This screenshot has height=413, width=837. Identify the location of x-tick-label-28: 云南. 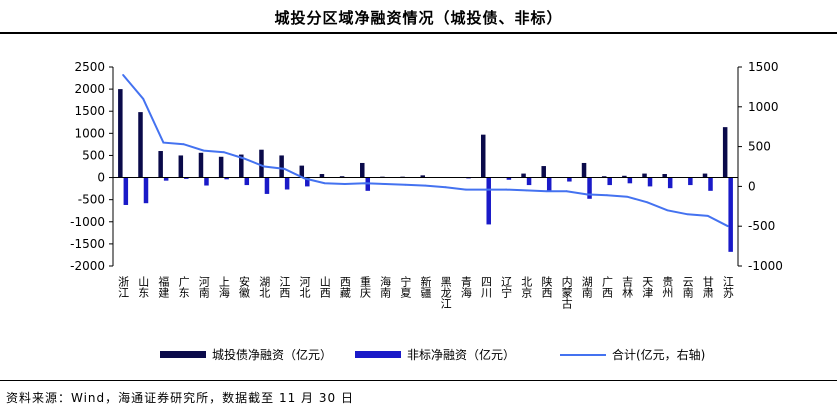
(687, 287).